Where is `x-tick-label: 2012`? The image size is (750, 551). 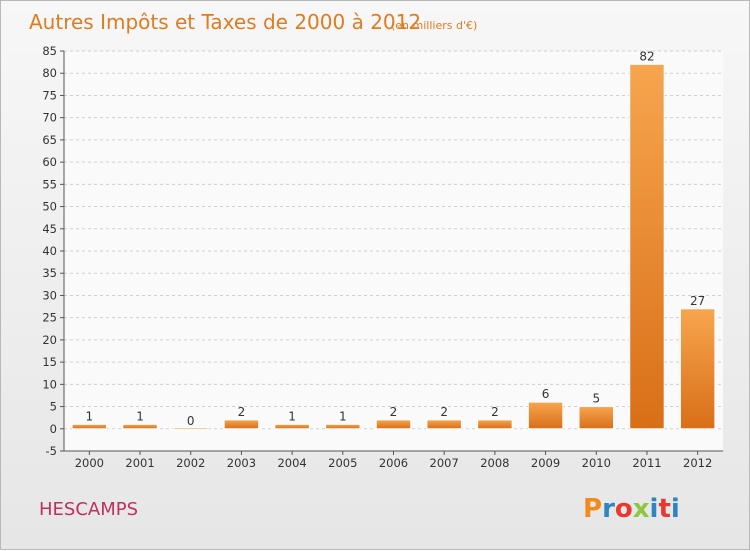
x-tick-label: 2012 is located at coordinates (697, 463).